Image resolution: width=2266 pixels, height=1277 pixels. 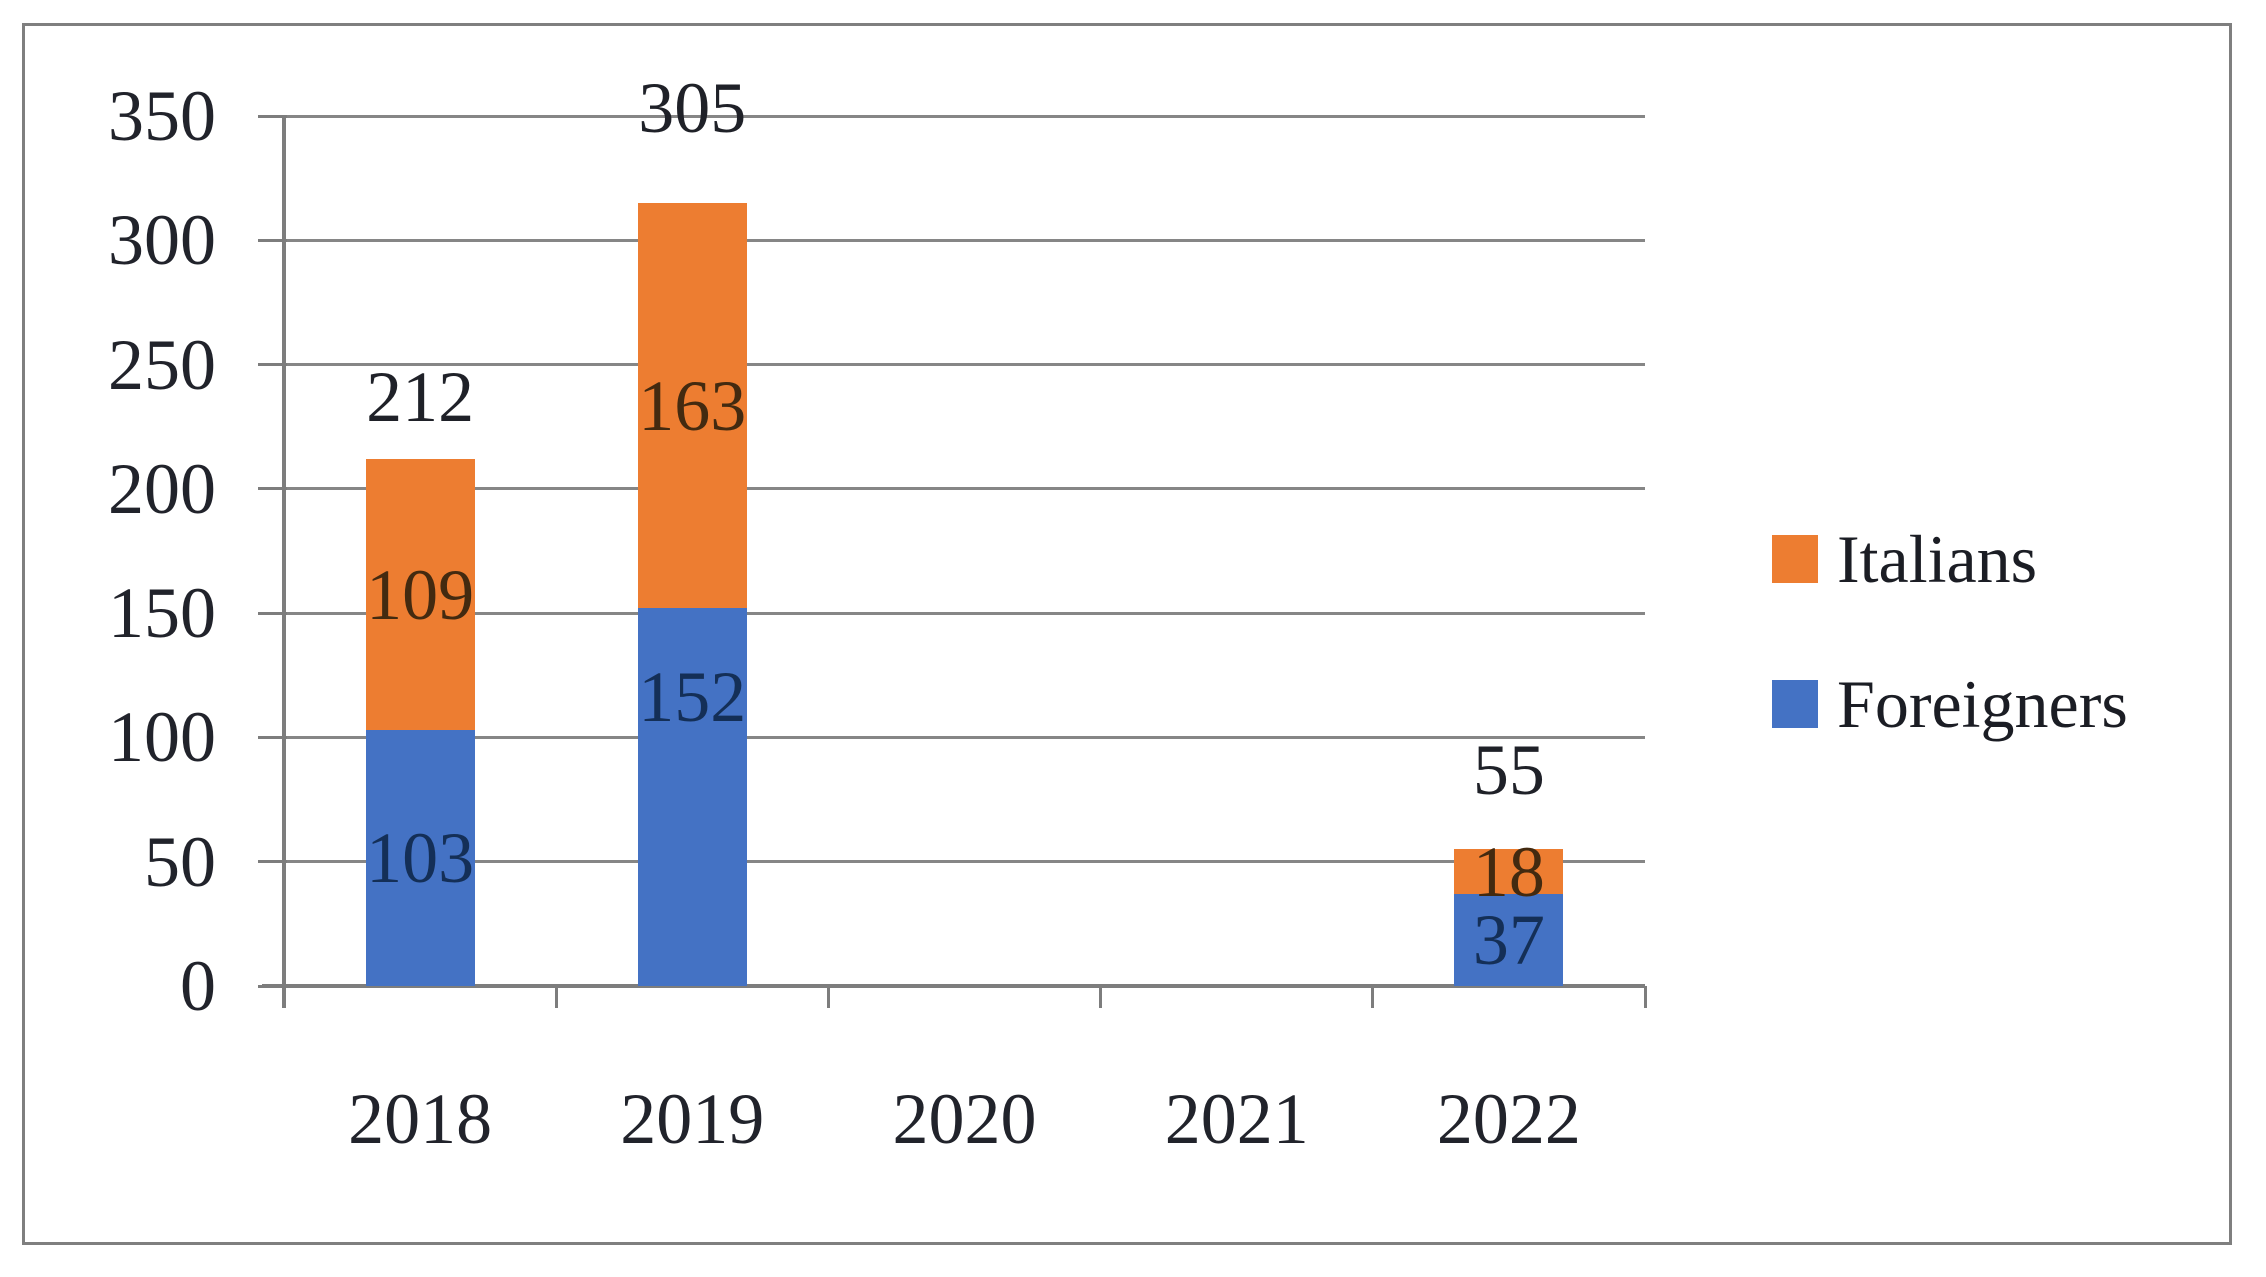 What do you see at coordinates (1236, 1119) in the screenshot?
I see `x-axis-category-label: 2021` at bounding box center [1236, 1119].